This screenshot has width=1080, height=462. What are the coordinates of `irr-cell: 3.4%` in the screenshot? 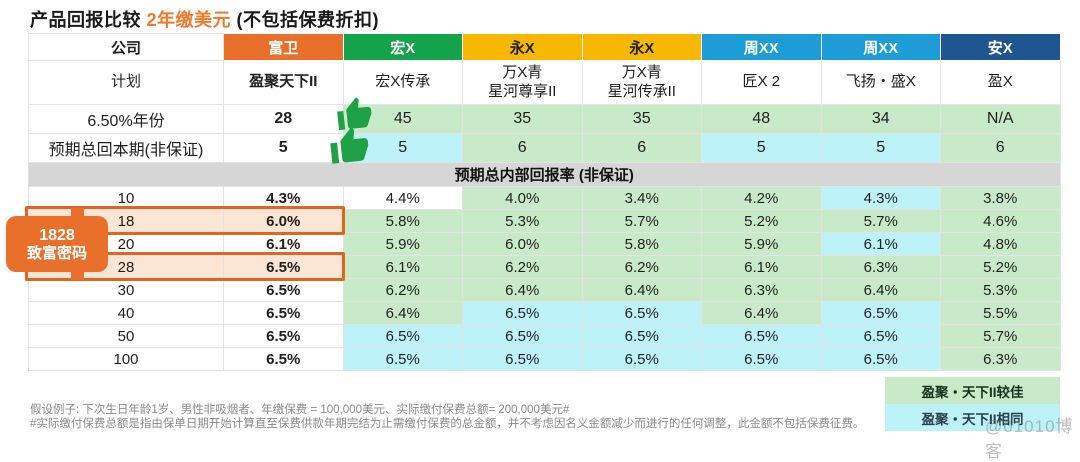 It's located at (641, 198).